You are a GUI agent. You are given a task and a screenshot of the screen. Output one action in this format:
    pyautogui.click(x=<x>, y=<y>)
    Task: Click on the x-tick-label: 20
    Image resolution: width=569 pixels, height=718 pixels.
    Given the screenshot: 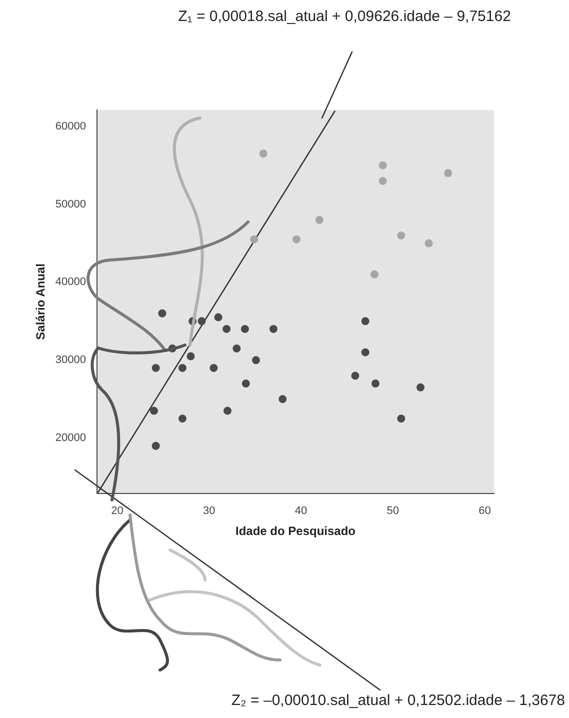 What is the action you would take?
    pyautogui.click(x=117, y=511)
    